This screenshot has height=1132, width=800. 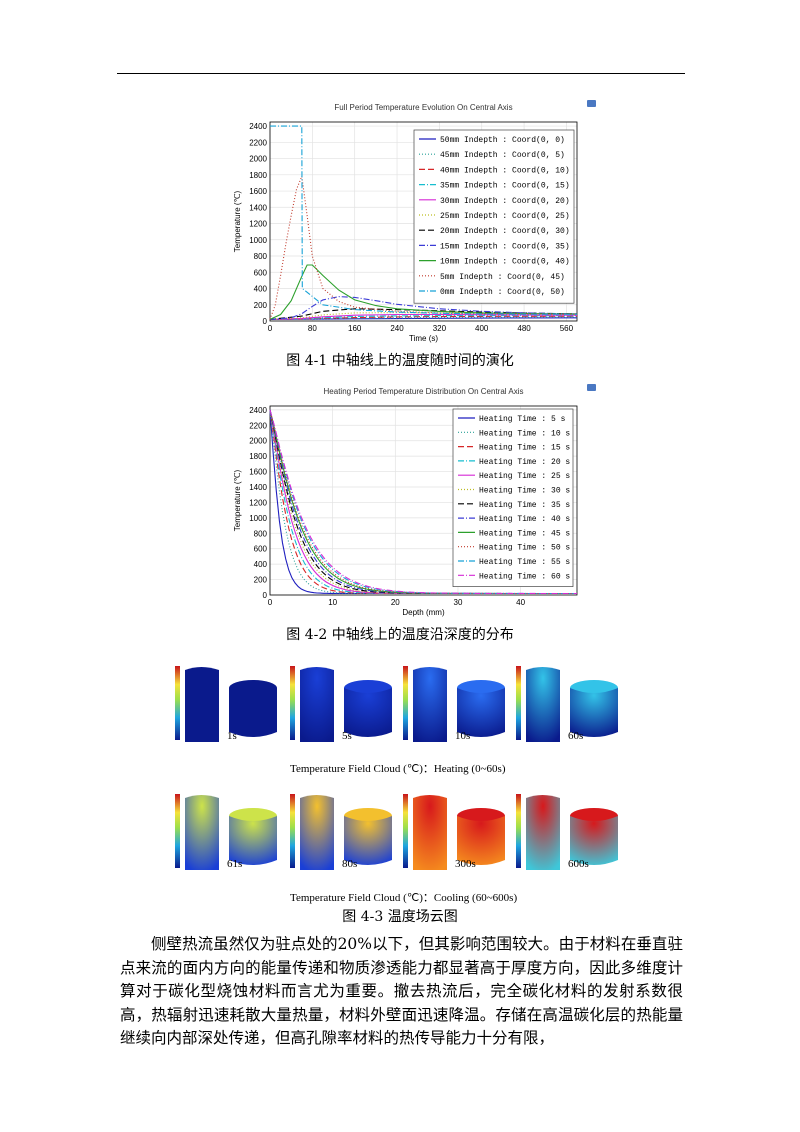 I want to click on legend-entry: 35mm Indepth : Coord(0, 15), so click(x=505, y=186).